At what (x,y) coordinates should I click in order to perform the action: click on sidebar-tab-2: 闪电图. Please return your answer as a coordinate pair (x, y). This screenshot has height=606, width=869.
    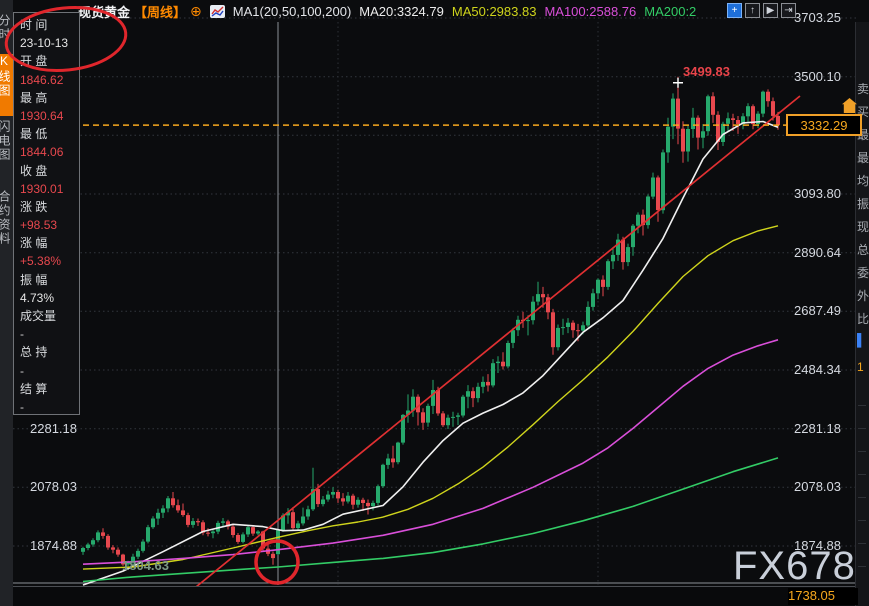
    Looking at the image, I should click on (5, 141).